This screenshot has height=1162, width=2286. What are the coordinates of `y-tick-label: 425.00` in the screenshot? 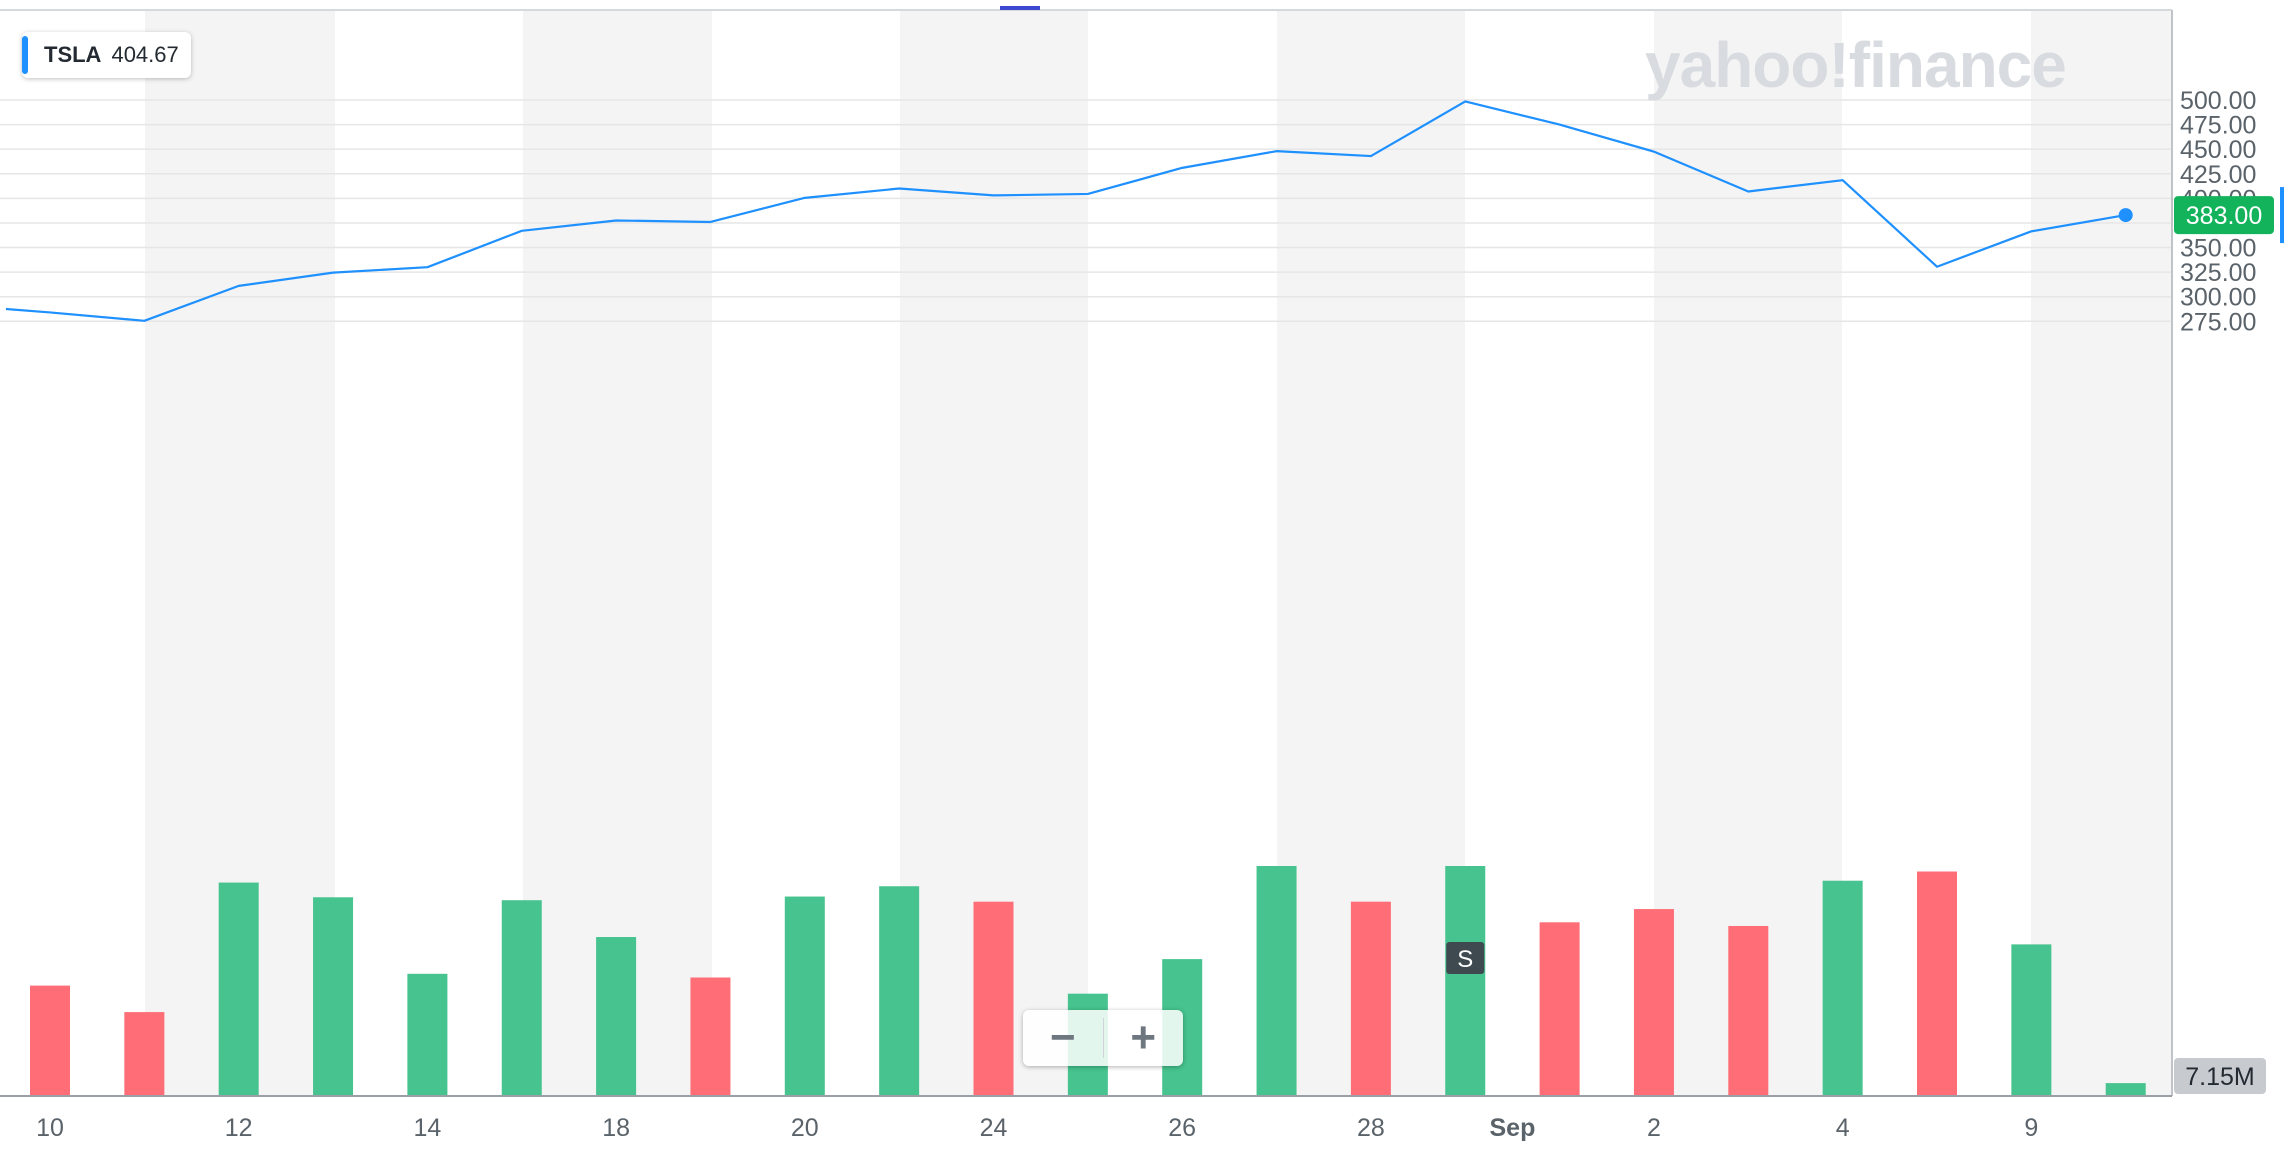 It's located at (2218, 175).